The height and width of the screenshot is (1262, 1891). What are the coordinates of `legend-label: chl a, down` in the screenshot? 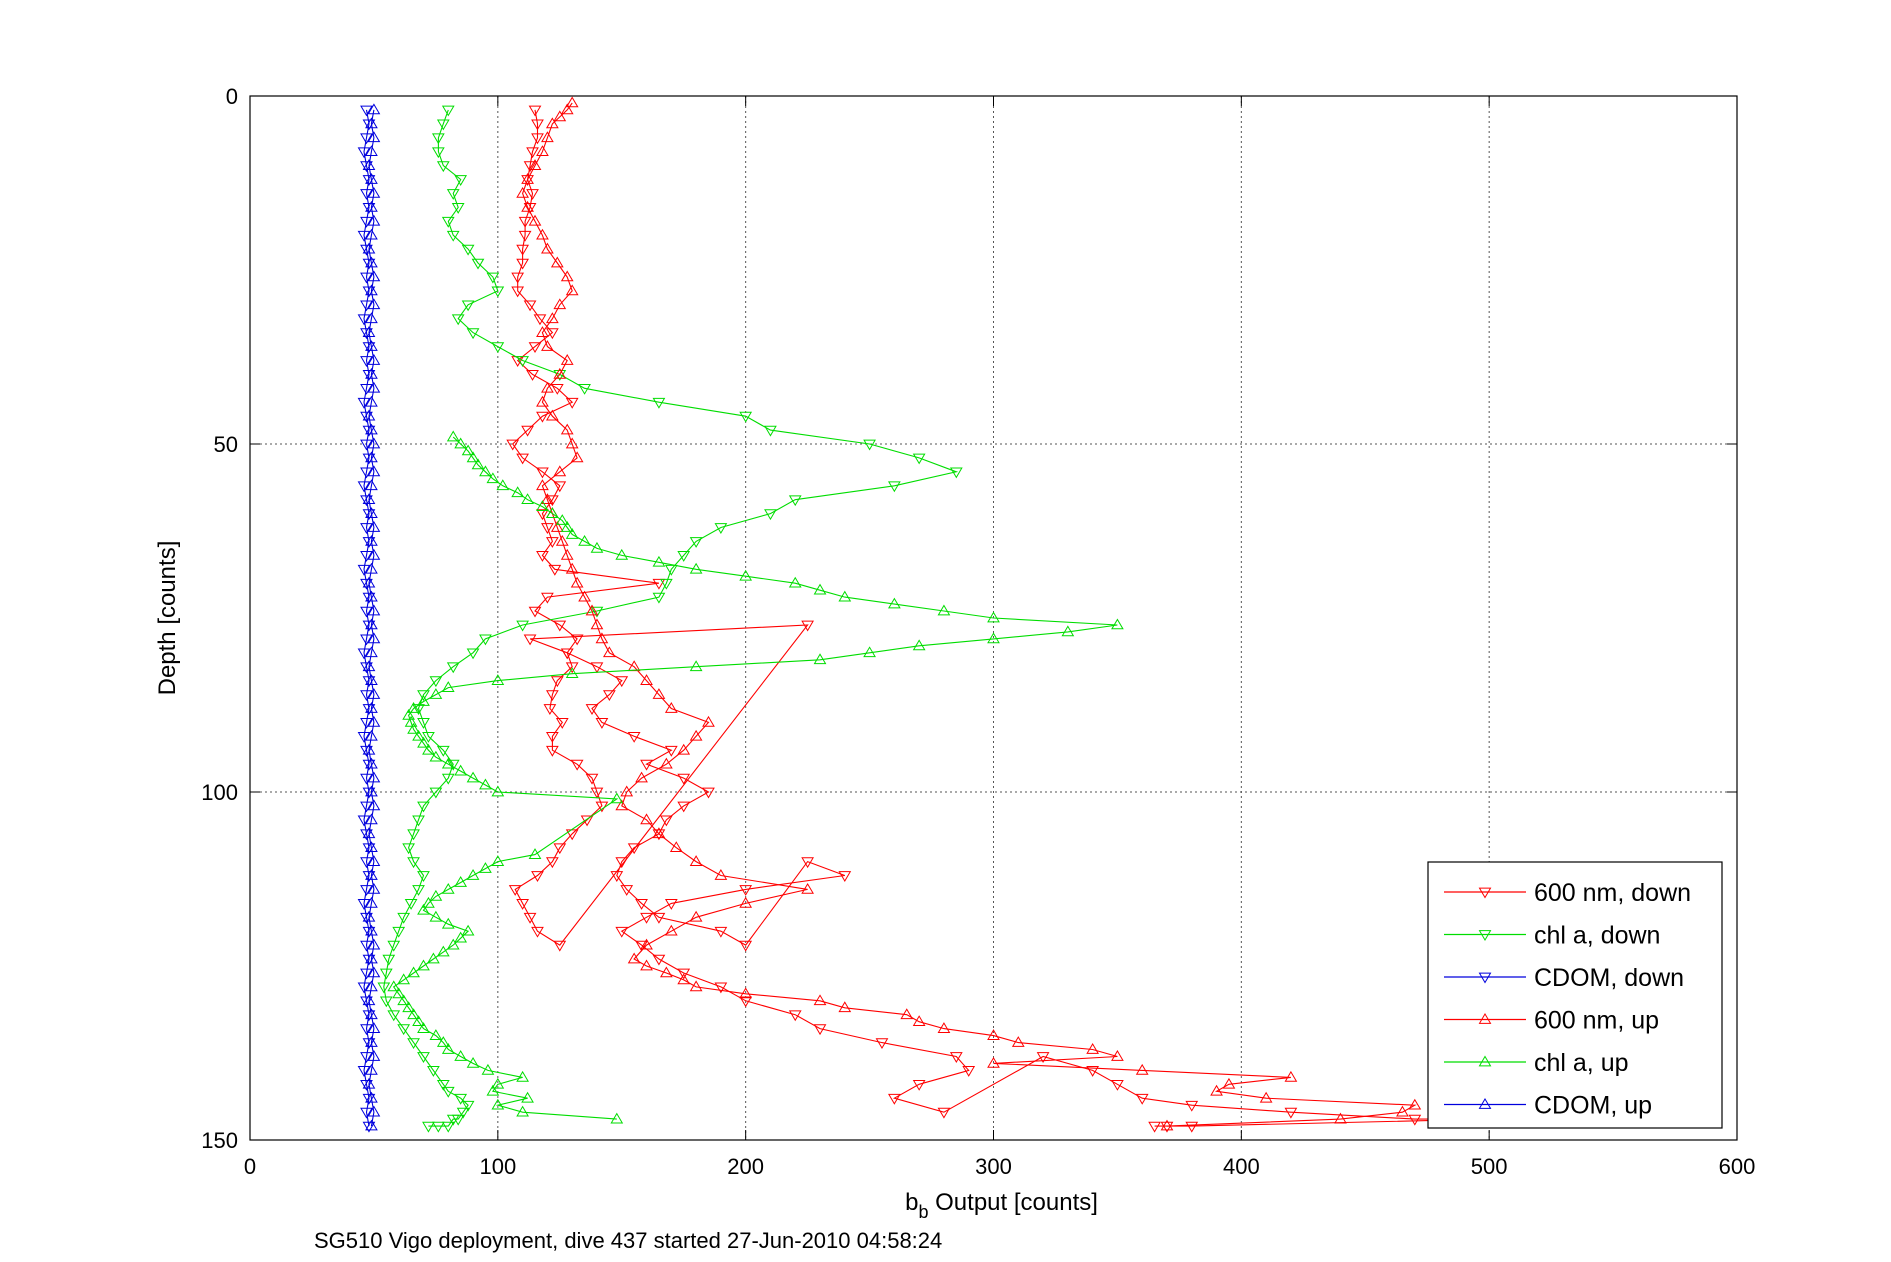 It's located at (1597, 936).